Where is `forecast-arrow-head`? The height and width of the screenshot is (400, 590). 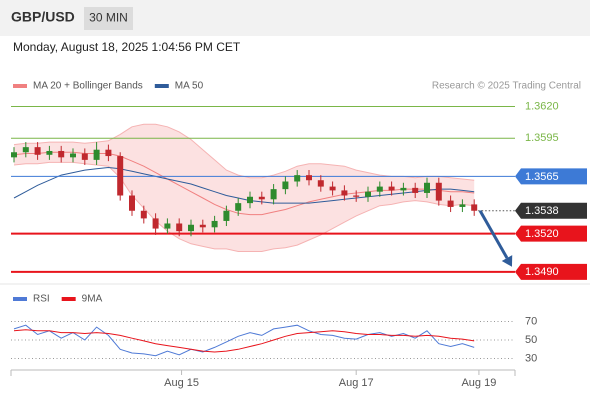
forecast-arrow-head is located at coordinates (507, 261).